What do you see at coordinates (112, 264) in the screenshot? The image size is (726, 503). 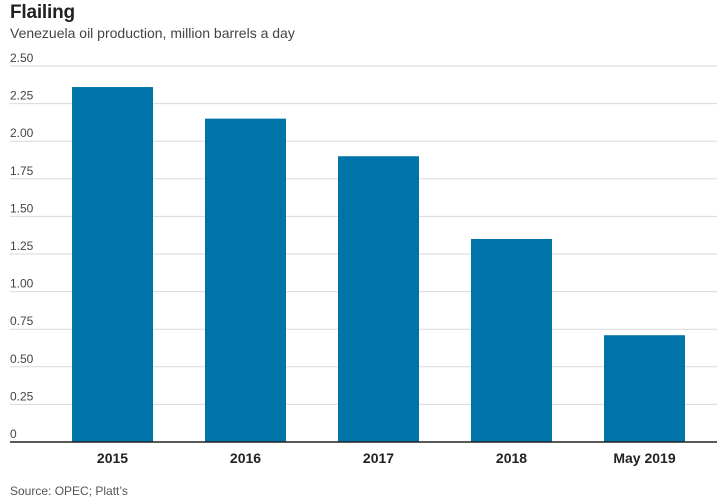 I see `bar-2015` at bounding box center [112, 264].